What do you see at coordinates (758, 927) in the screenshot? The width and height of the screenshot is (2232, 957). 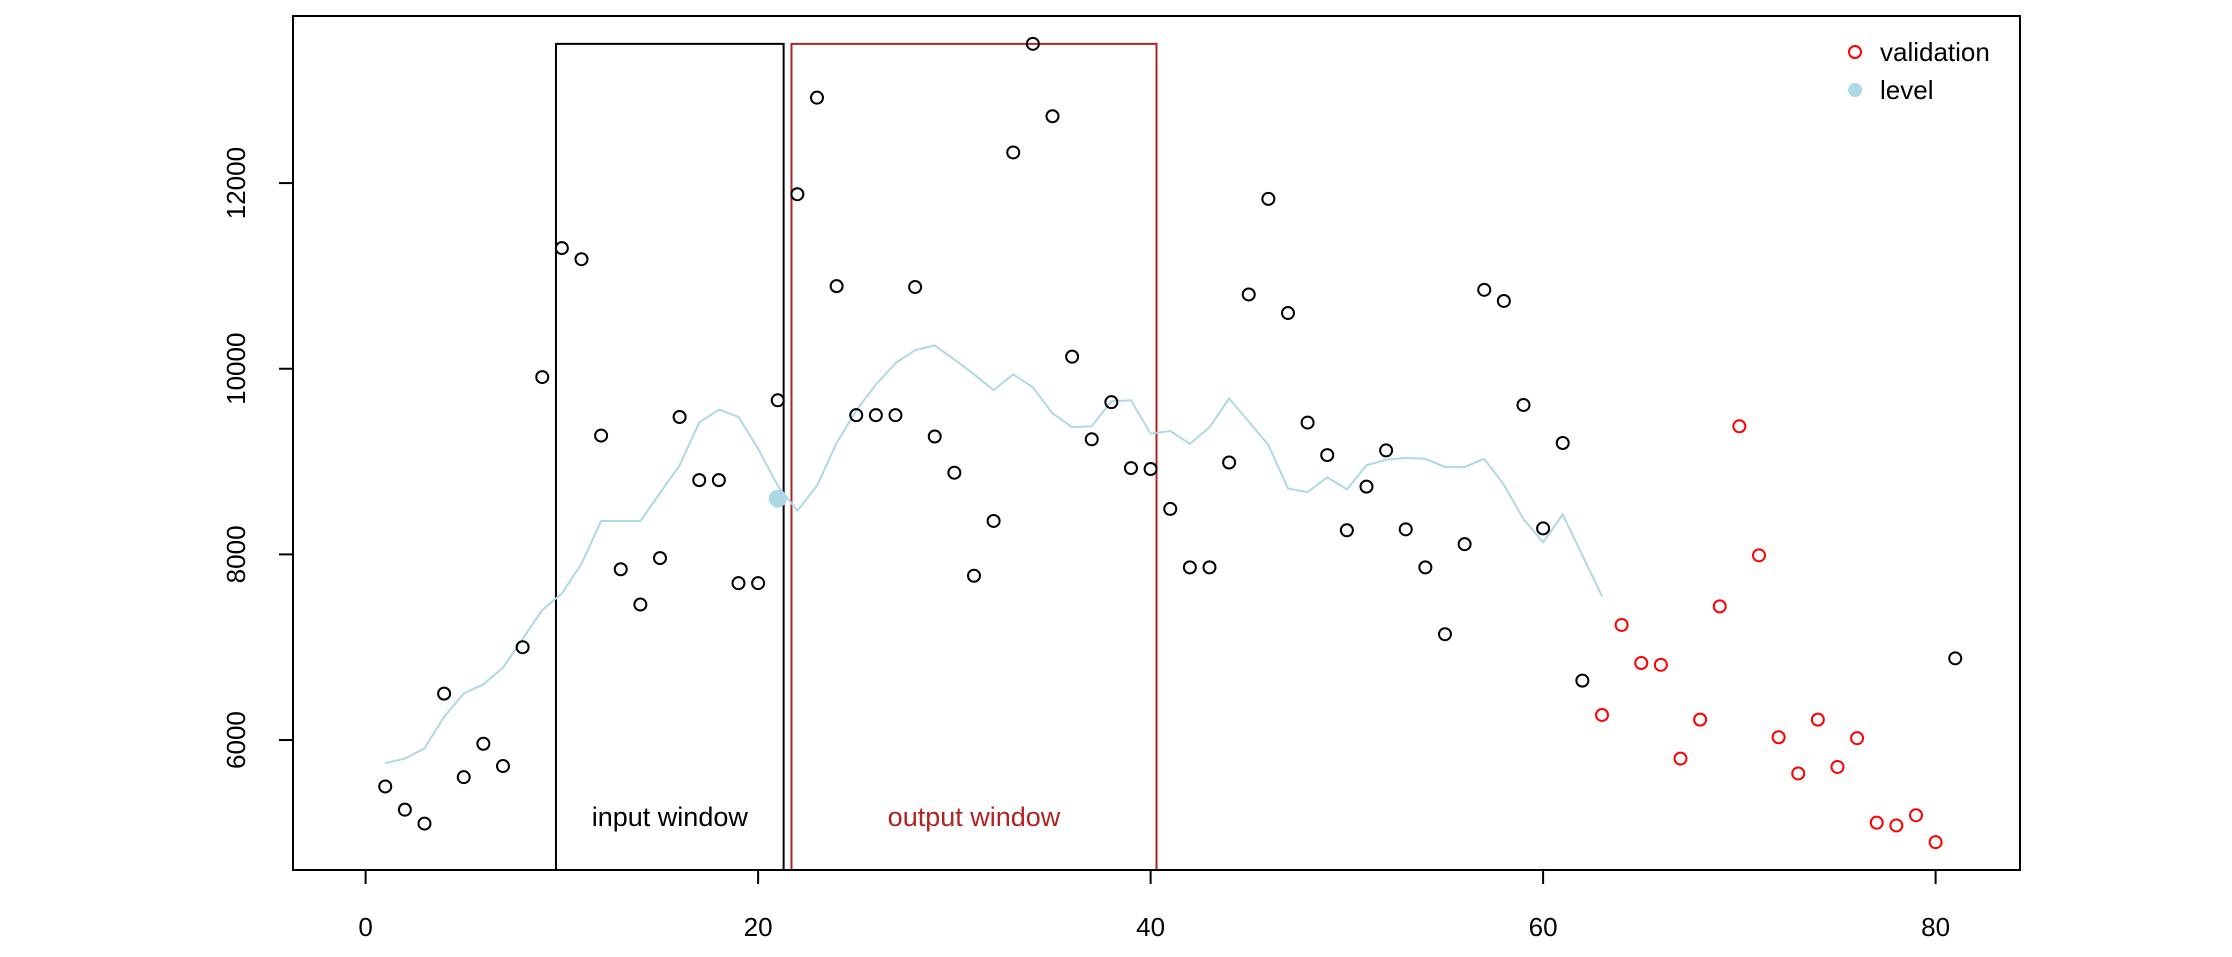 I see `x-tick-label: 20` at bounding box center [758, 927].